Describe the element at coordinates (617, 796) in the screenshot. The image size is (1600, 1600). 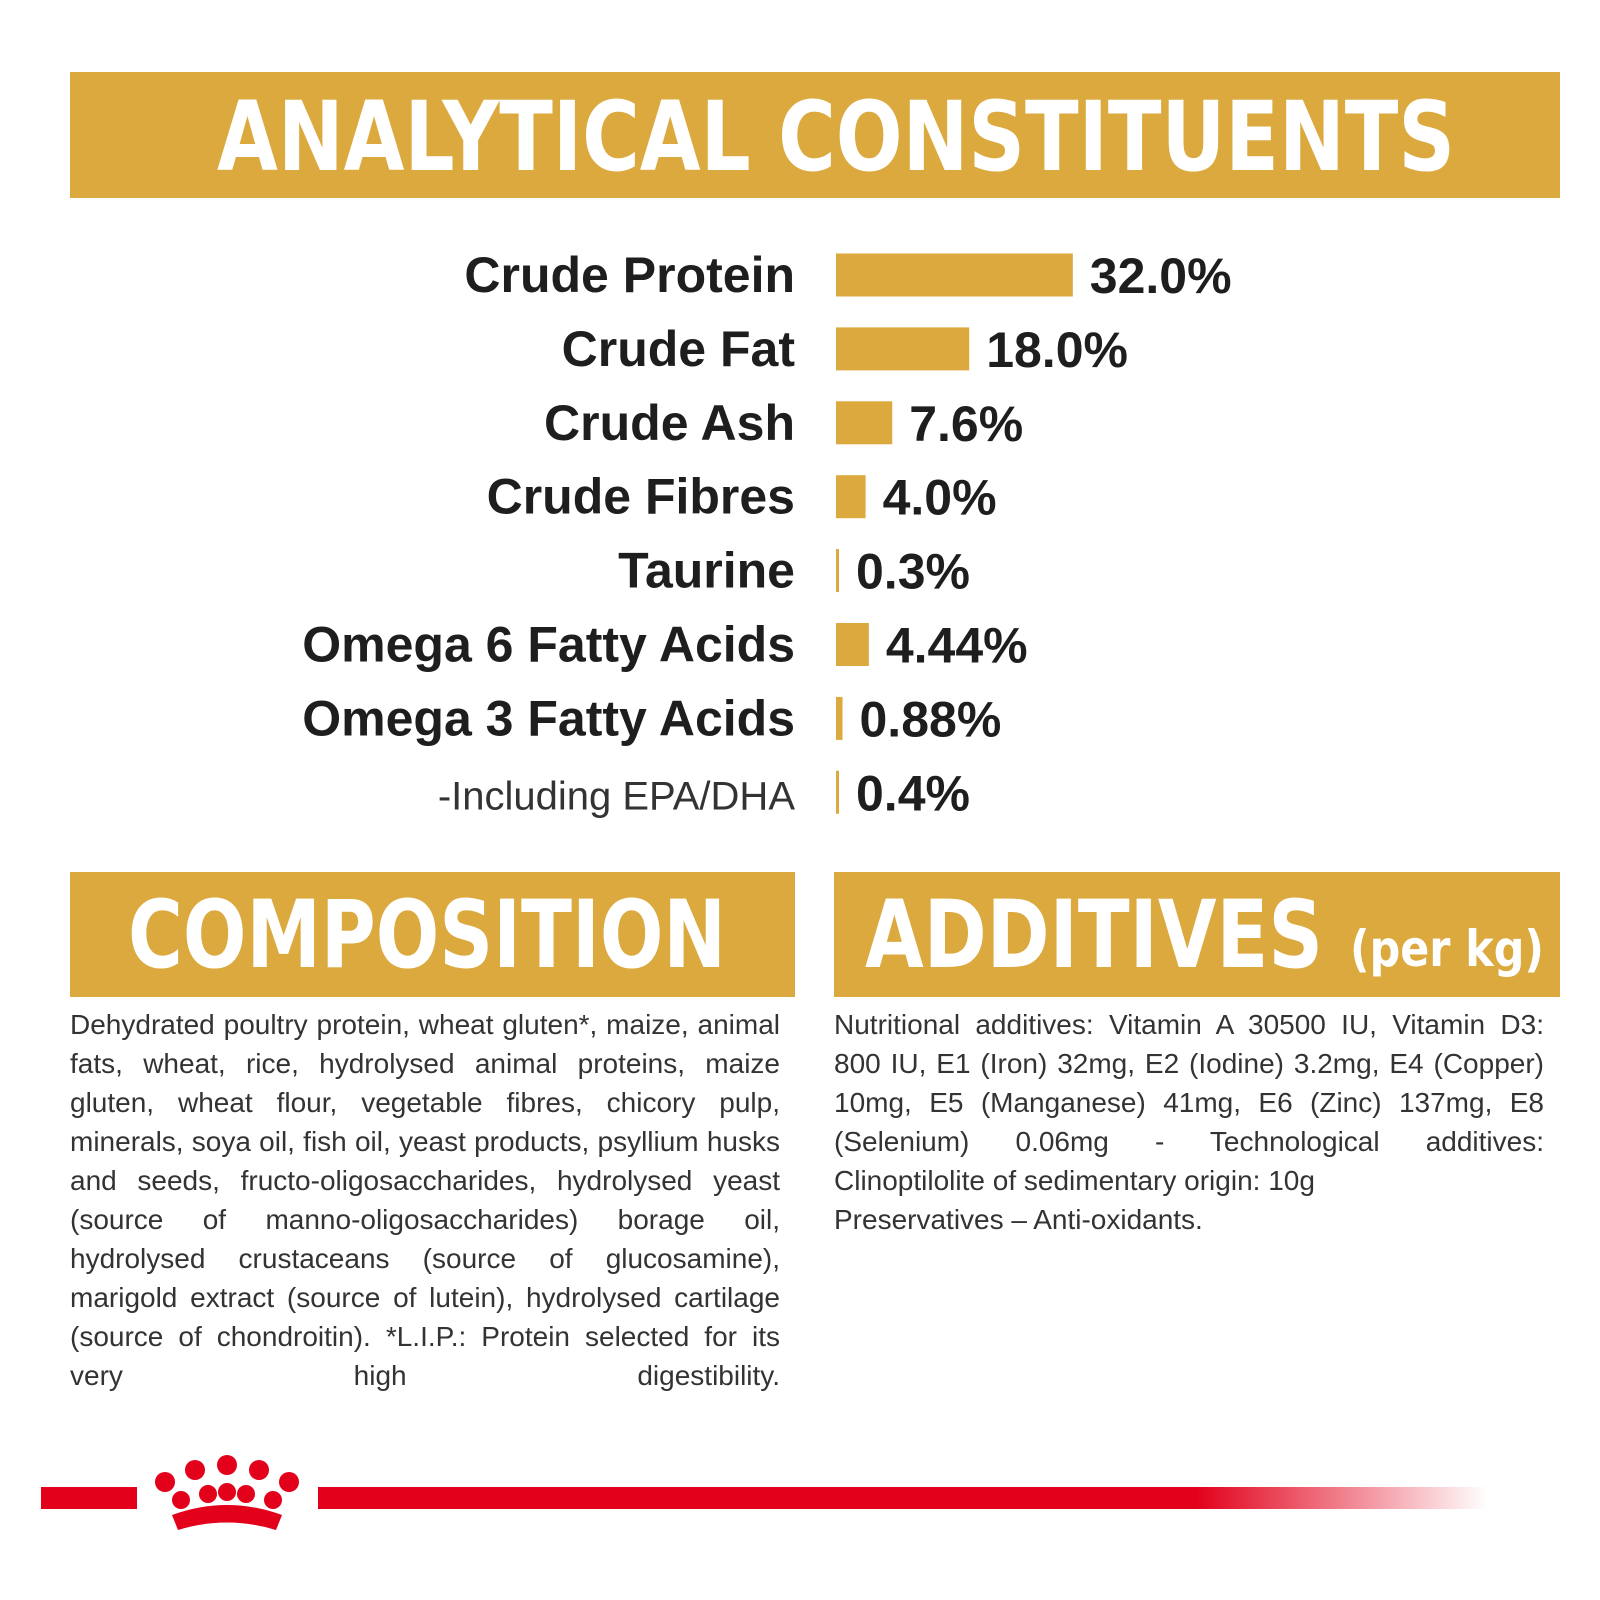
I see `category-label: -Including EPA/DHA` at that location.